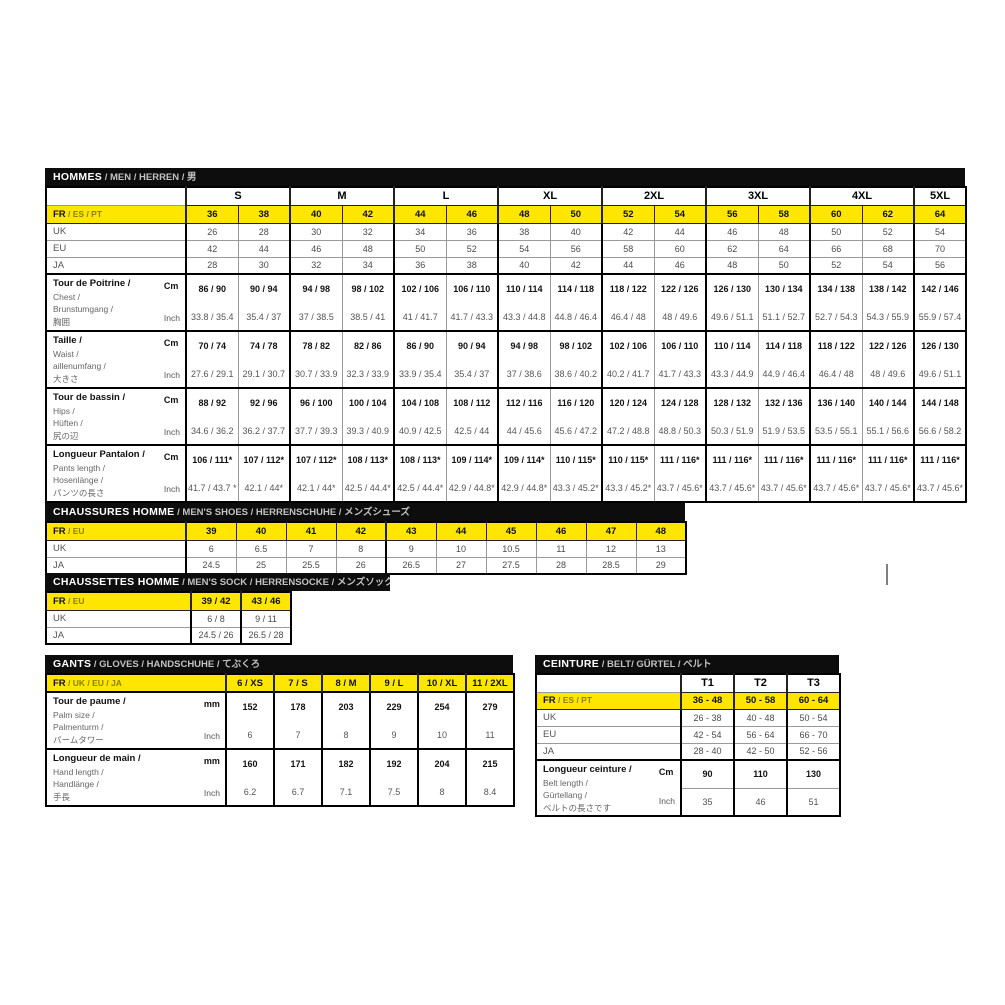  What do you see at coordinates (571, 664) in the screenshot?
I see `belt-title: CEINTURE` at bounding box center [571, 664].